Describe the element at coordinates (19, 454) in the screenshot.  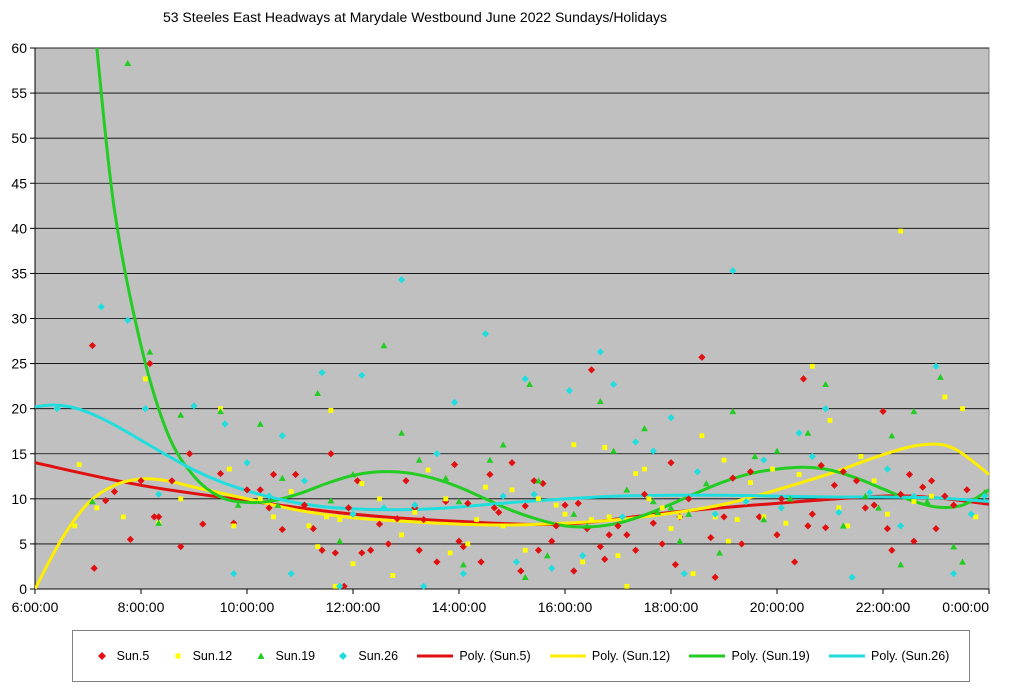
I see `y-tick-label: 15` at that location.